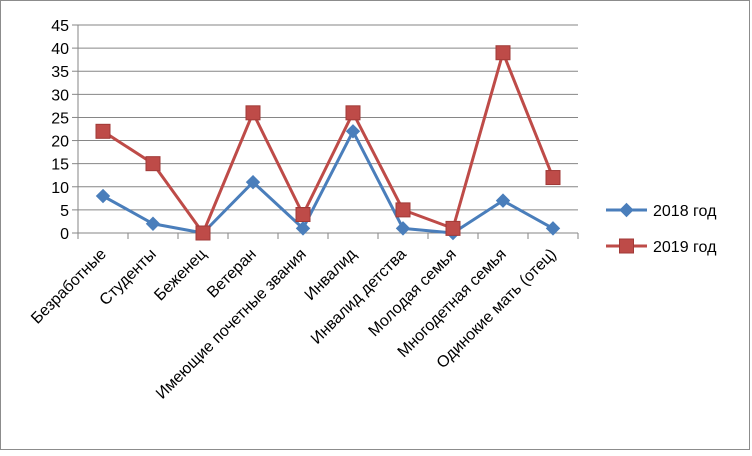 Image resolution: width=752 pixels, height=456 pixels. What do you see at coordinates (328, 182) in the screenshot?
I see `series-line` at bounding box center [328, 182].